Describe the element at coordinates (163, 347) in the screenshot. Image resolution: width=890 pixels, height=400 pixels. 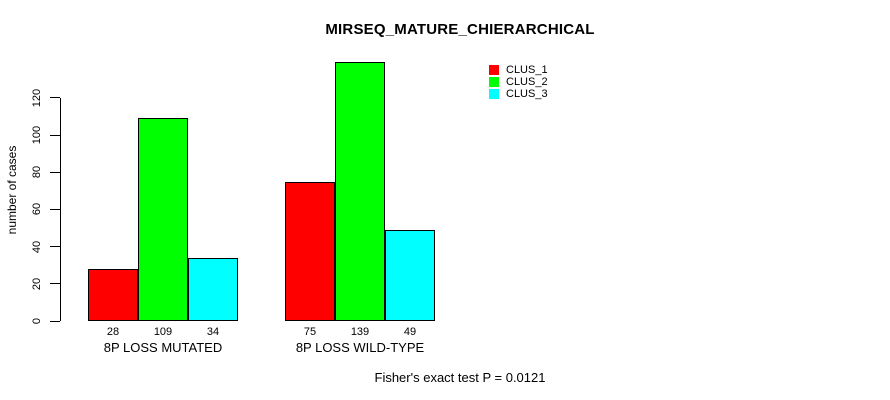
I see `x-category-label: 8P LOSS MUTATED` at that location.